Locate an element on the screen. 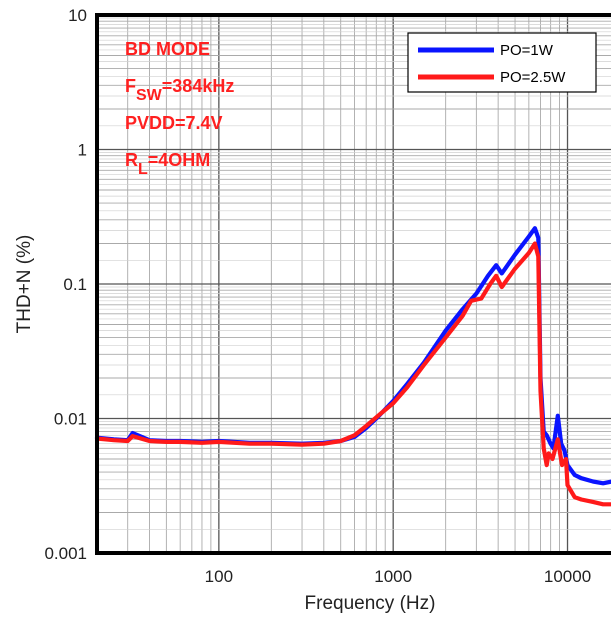 The height and width of the screenshot is (619, 611). annotation-line: RL=4OHM is located at coordinates (167, 164).